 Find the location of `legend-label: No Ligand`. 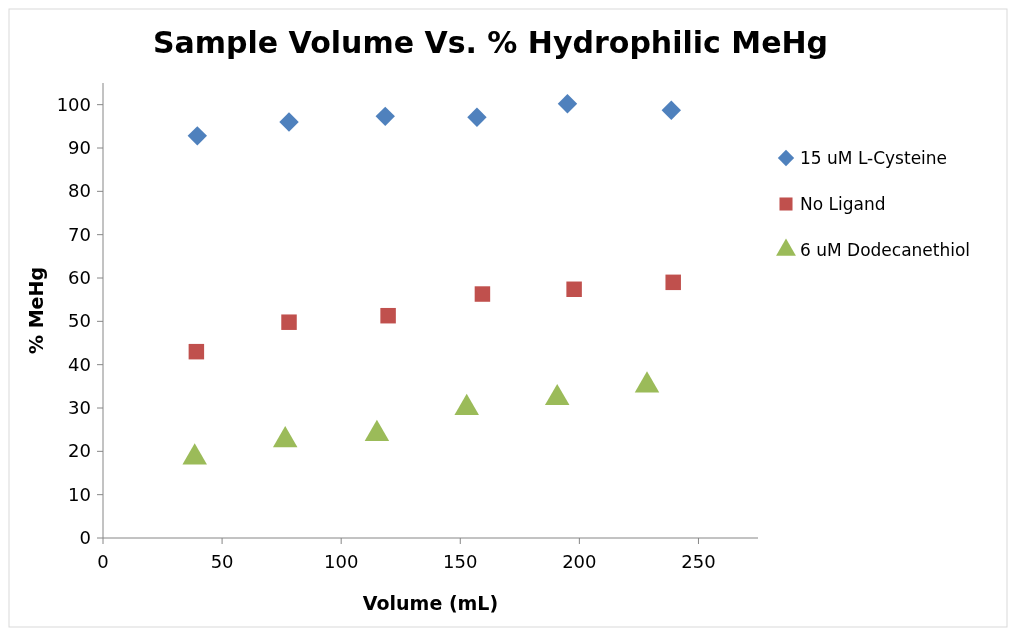

legend-label: No Ligand is located at coordinates (843, 204).